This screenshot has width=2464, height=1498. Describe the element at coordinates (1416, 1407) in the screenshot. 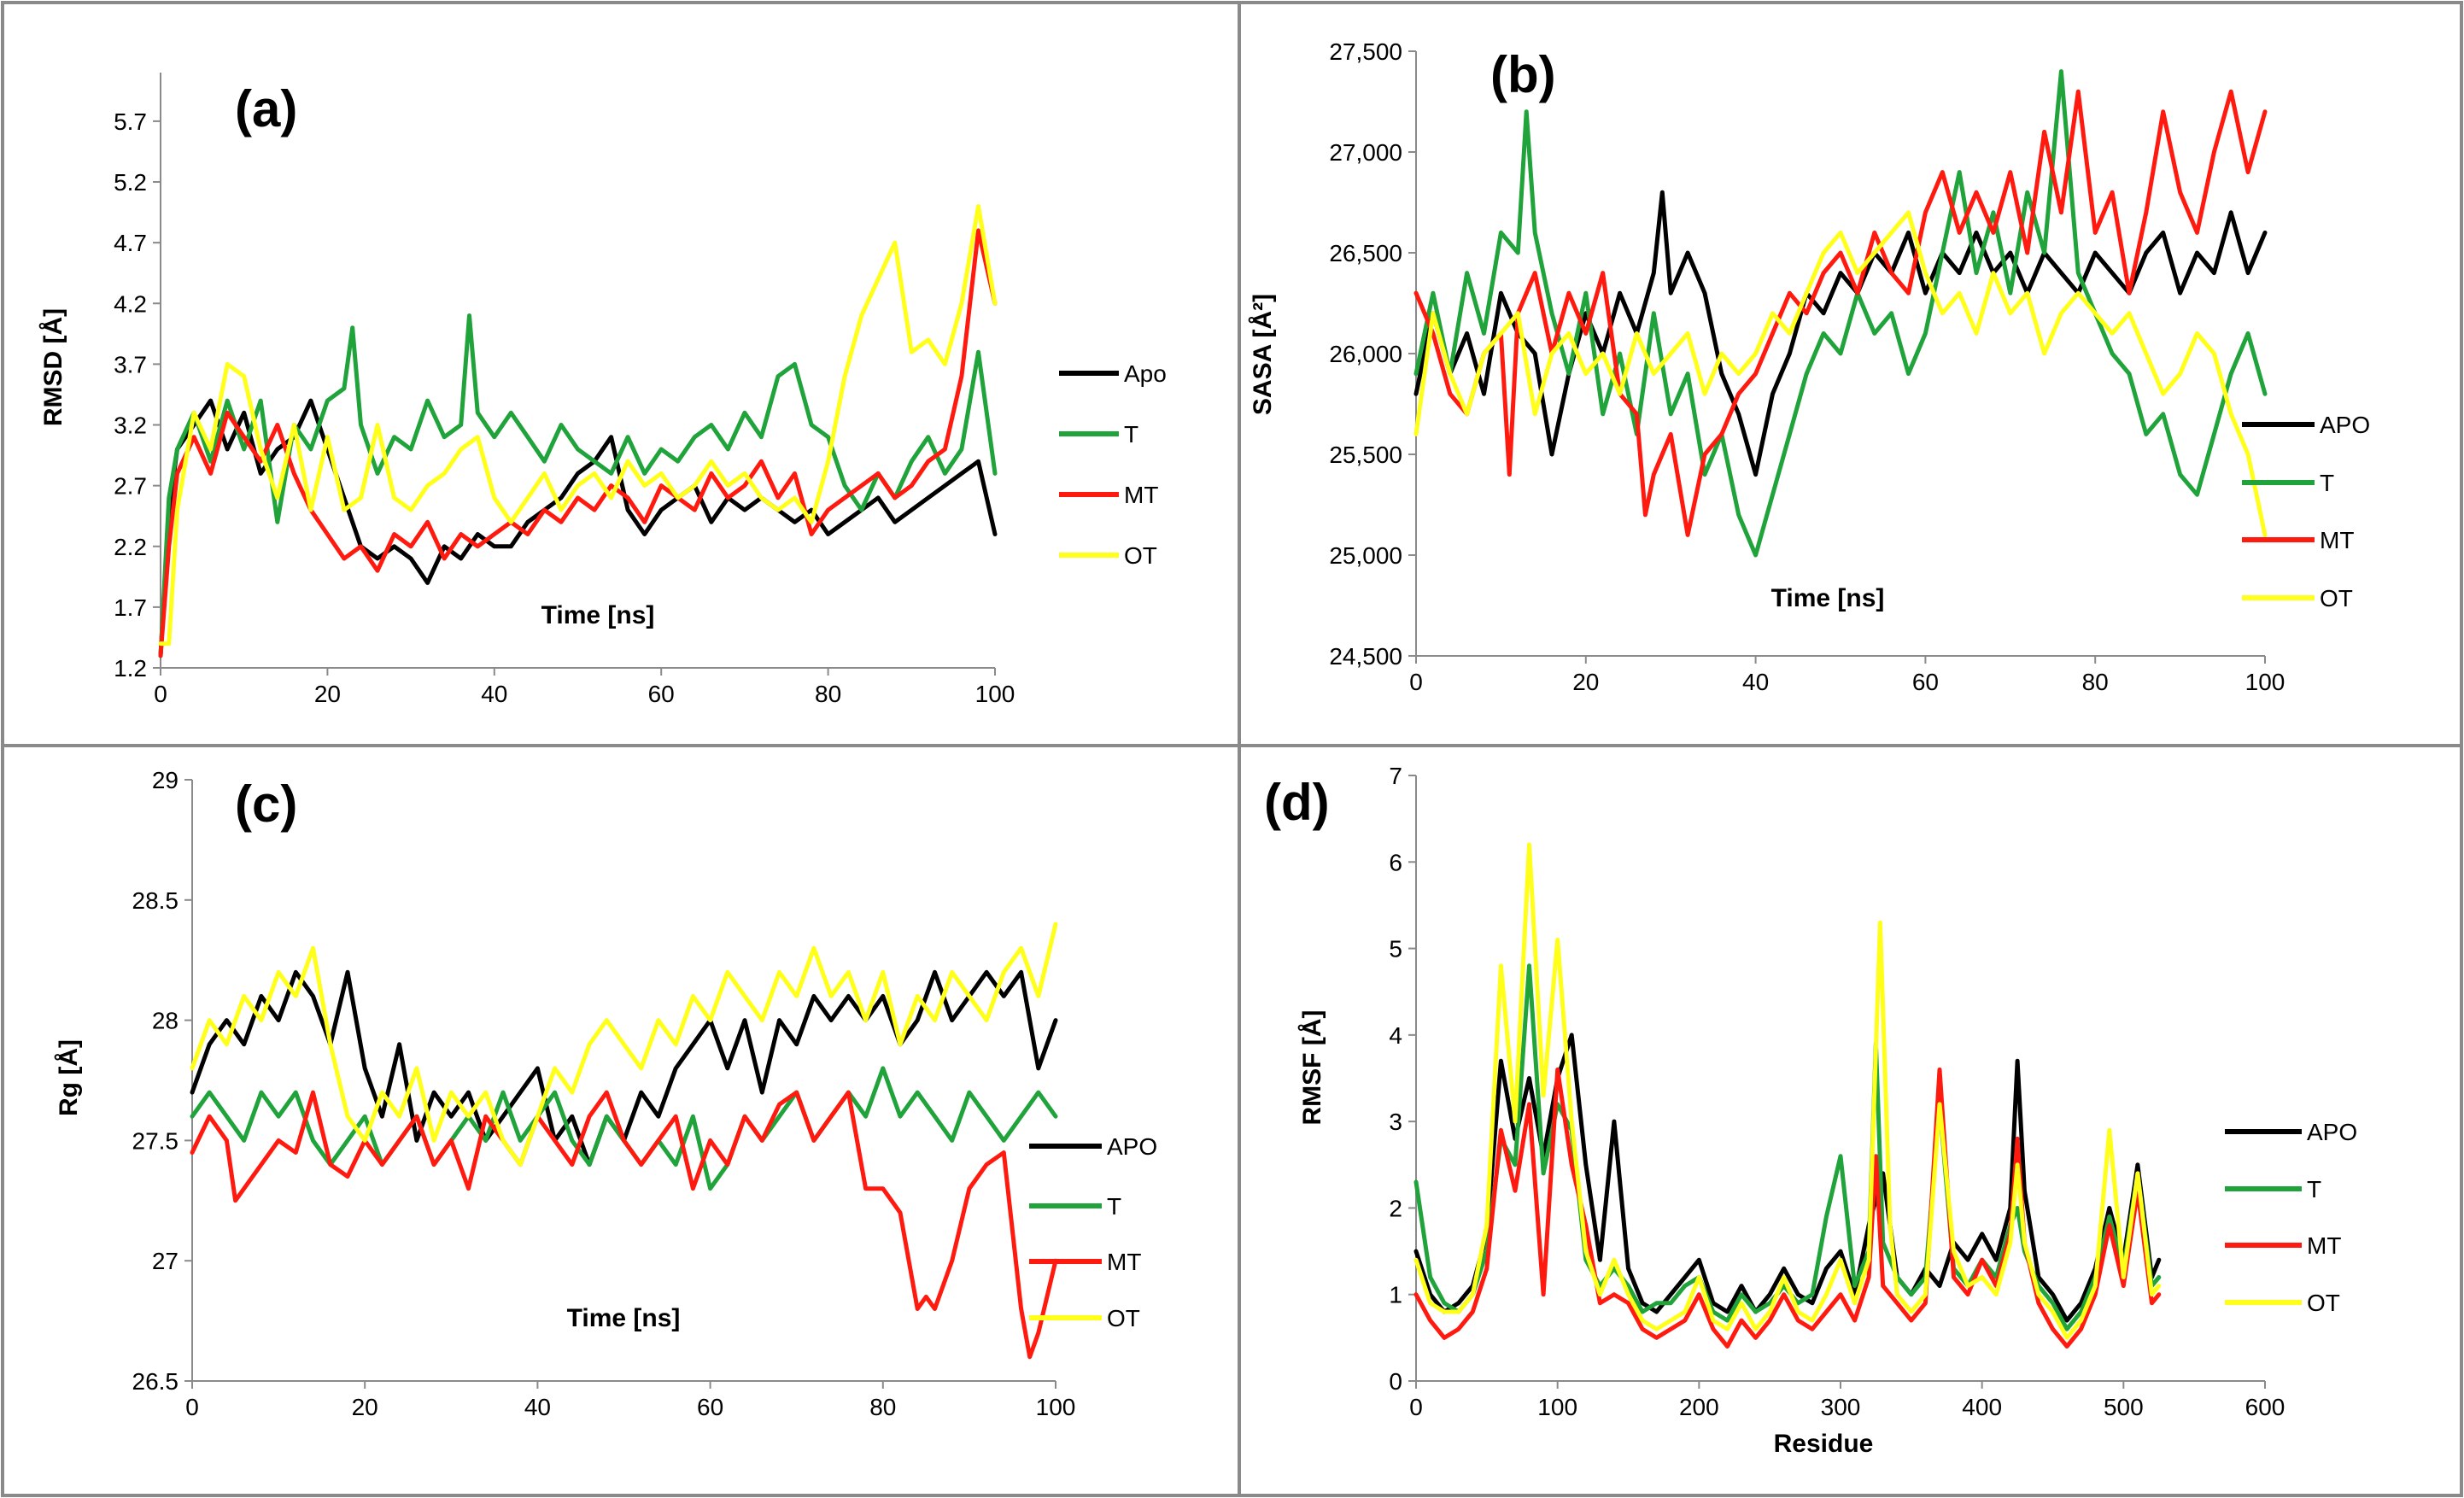

I see `panel-d-x-tick-label: 0` at that location.